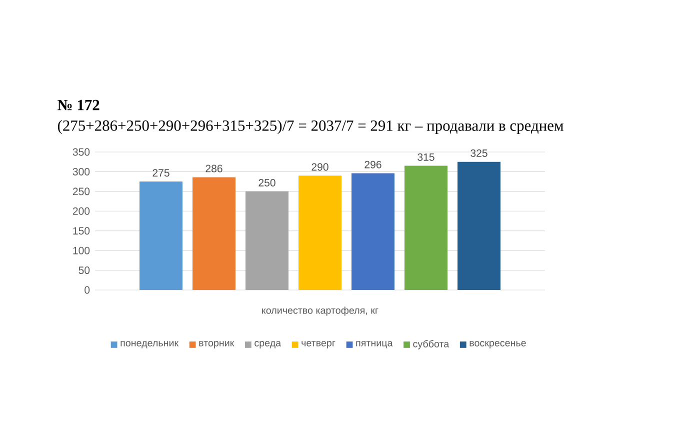  Describe the element at coordinates (431, 345) in the screenshot. I see `legend-label: суббота` at that location.